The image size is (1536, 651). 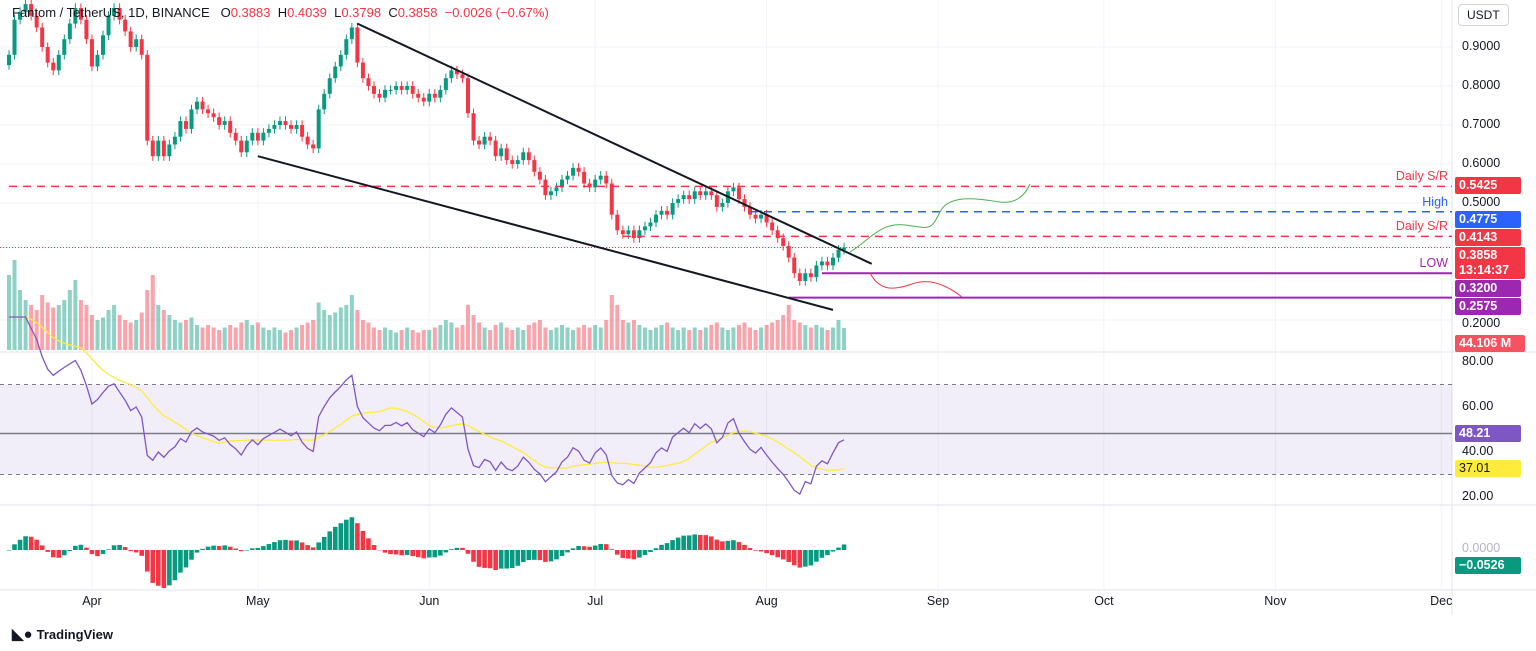 What do you see at coordinates (1484, 270) in the screenshot?
I see `countdown: 13:14:37` at bounding box center [1484, 270].